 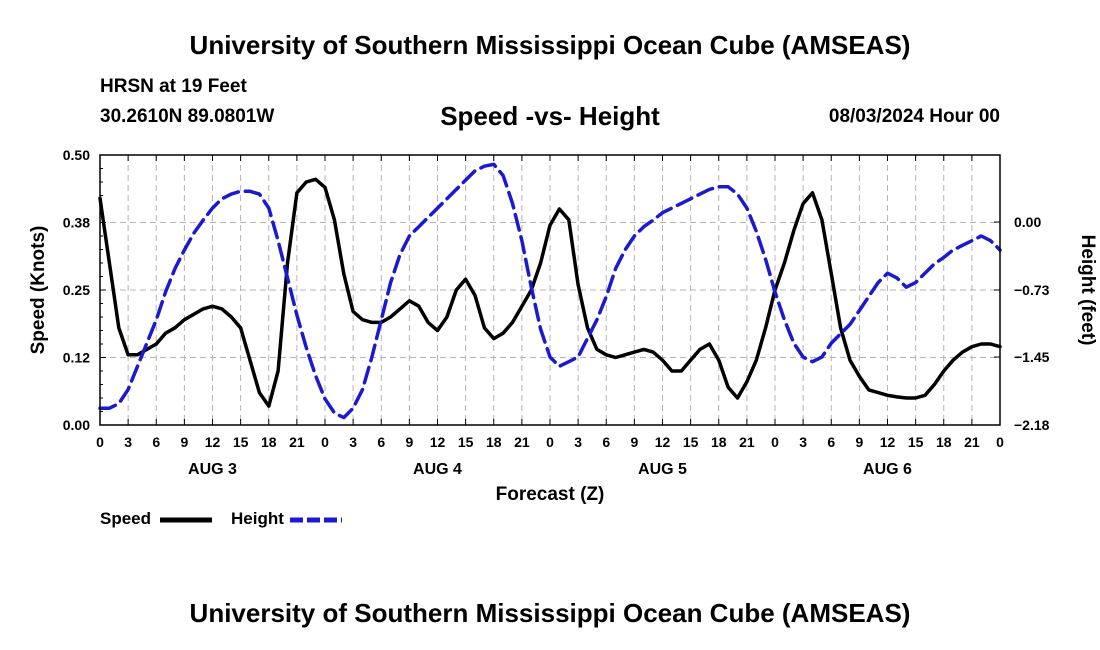 What do you see at coordinates (187, 116) in the screenshot?
I see `coordinates-label: 30.2610N 89.0801W` at bounding box center [187, 116].